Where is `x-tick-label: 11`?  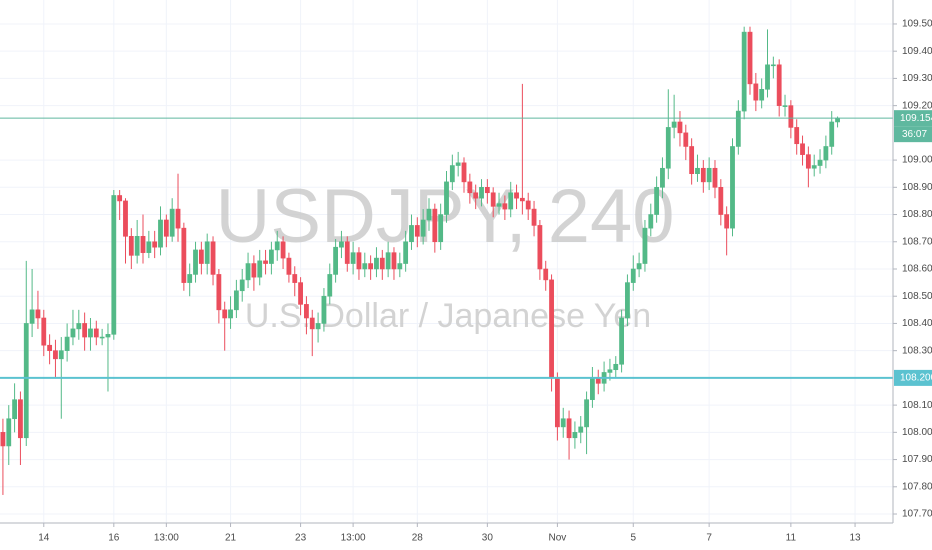 x-tick-label: 11 is located at coordinates (791, 538).